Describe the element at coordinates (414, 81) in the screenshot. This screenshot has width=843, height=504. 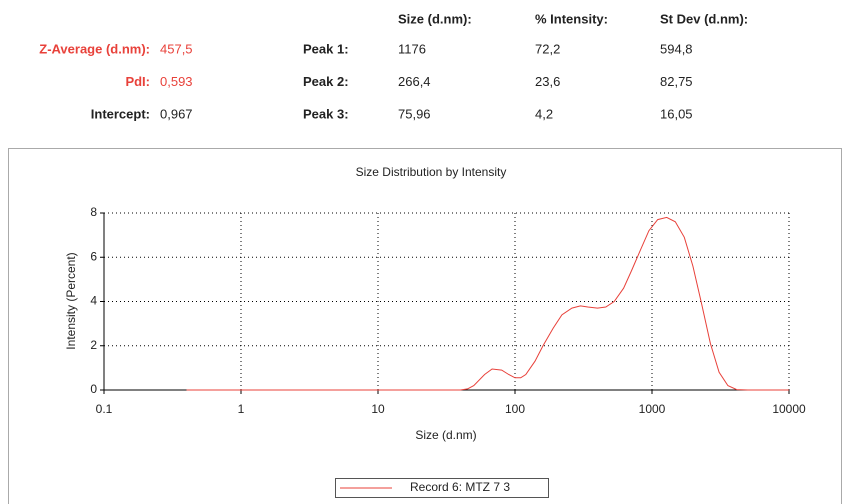
I see `peak-value: 266,4` at that location.